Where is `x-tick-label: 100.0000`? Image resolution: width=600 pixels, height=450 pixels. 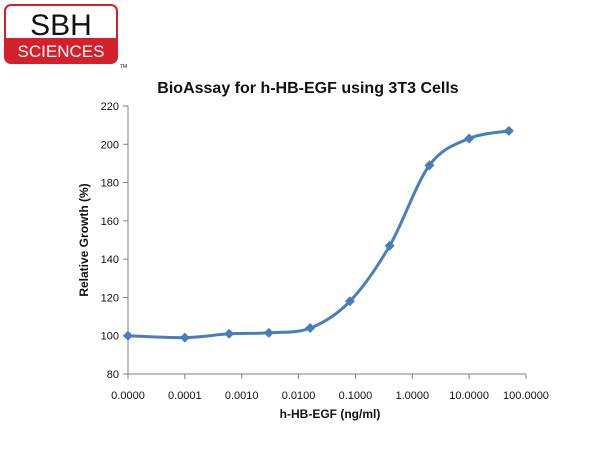
x-tick-label: 100.0000 is located at coordinates (526, 396).